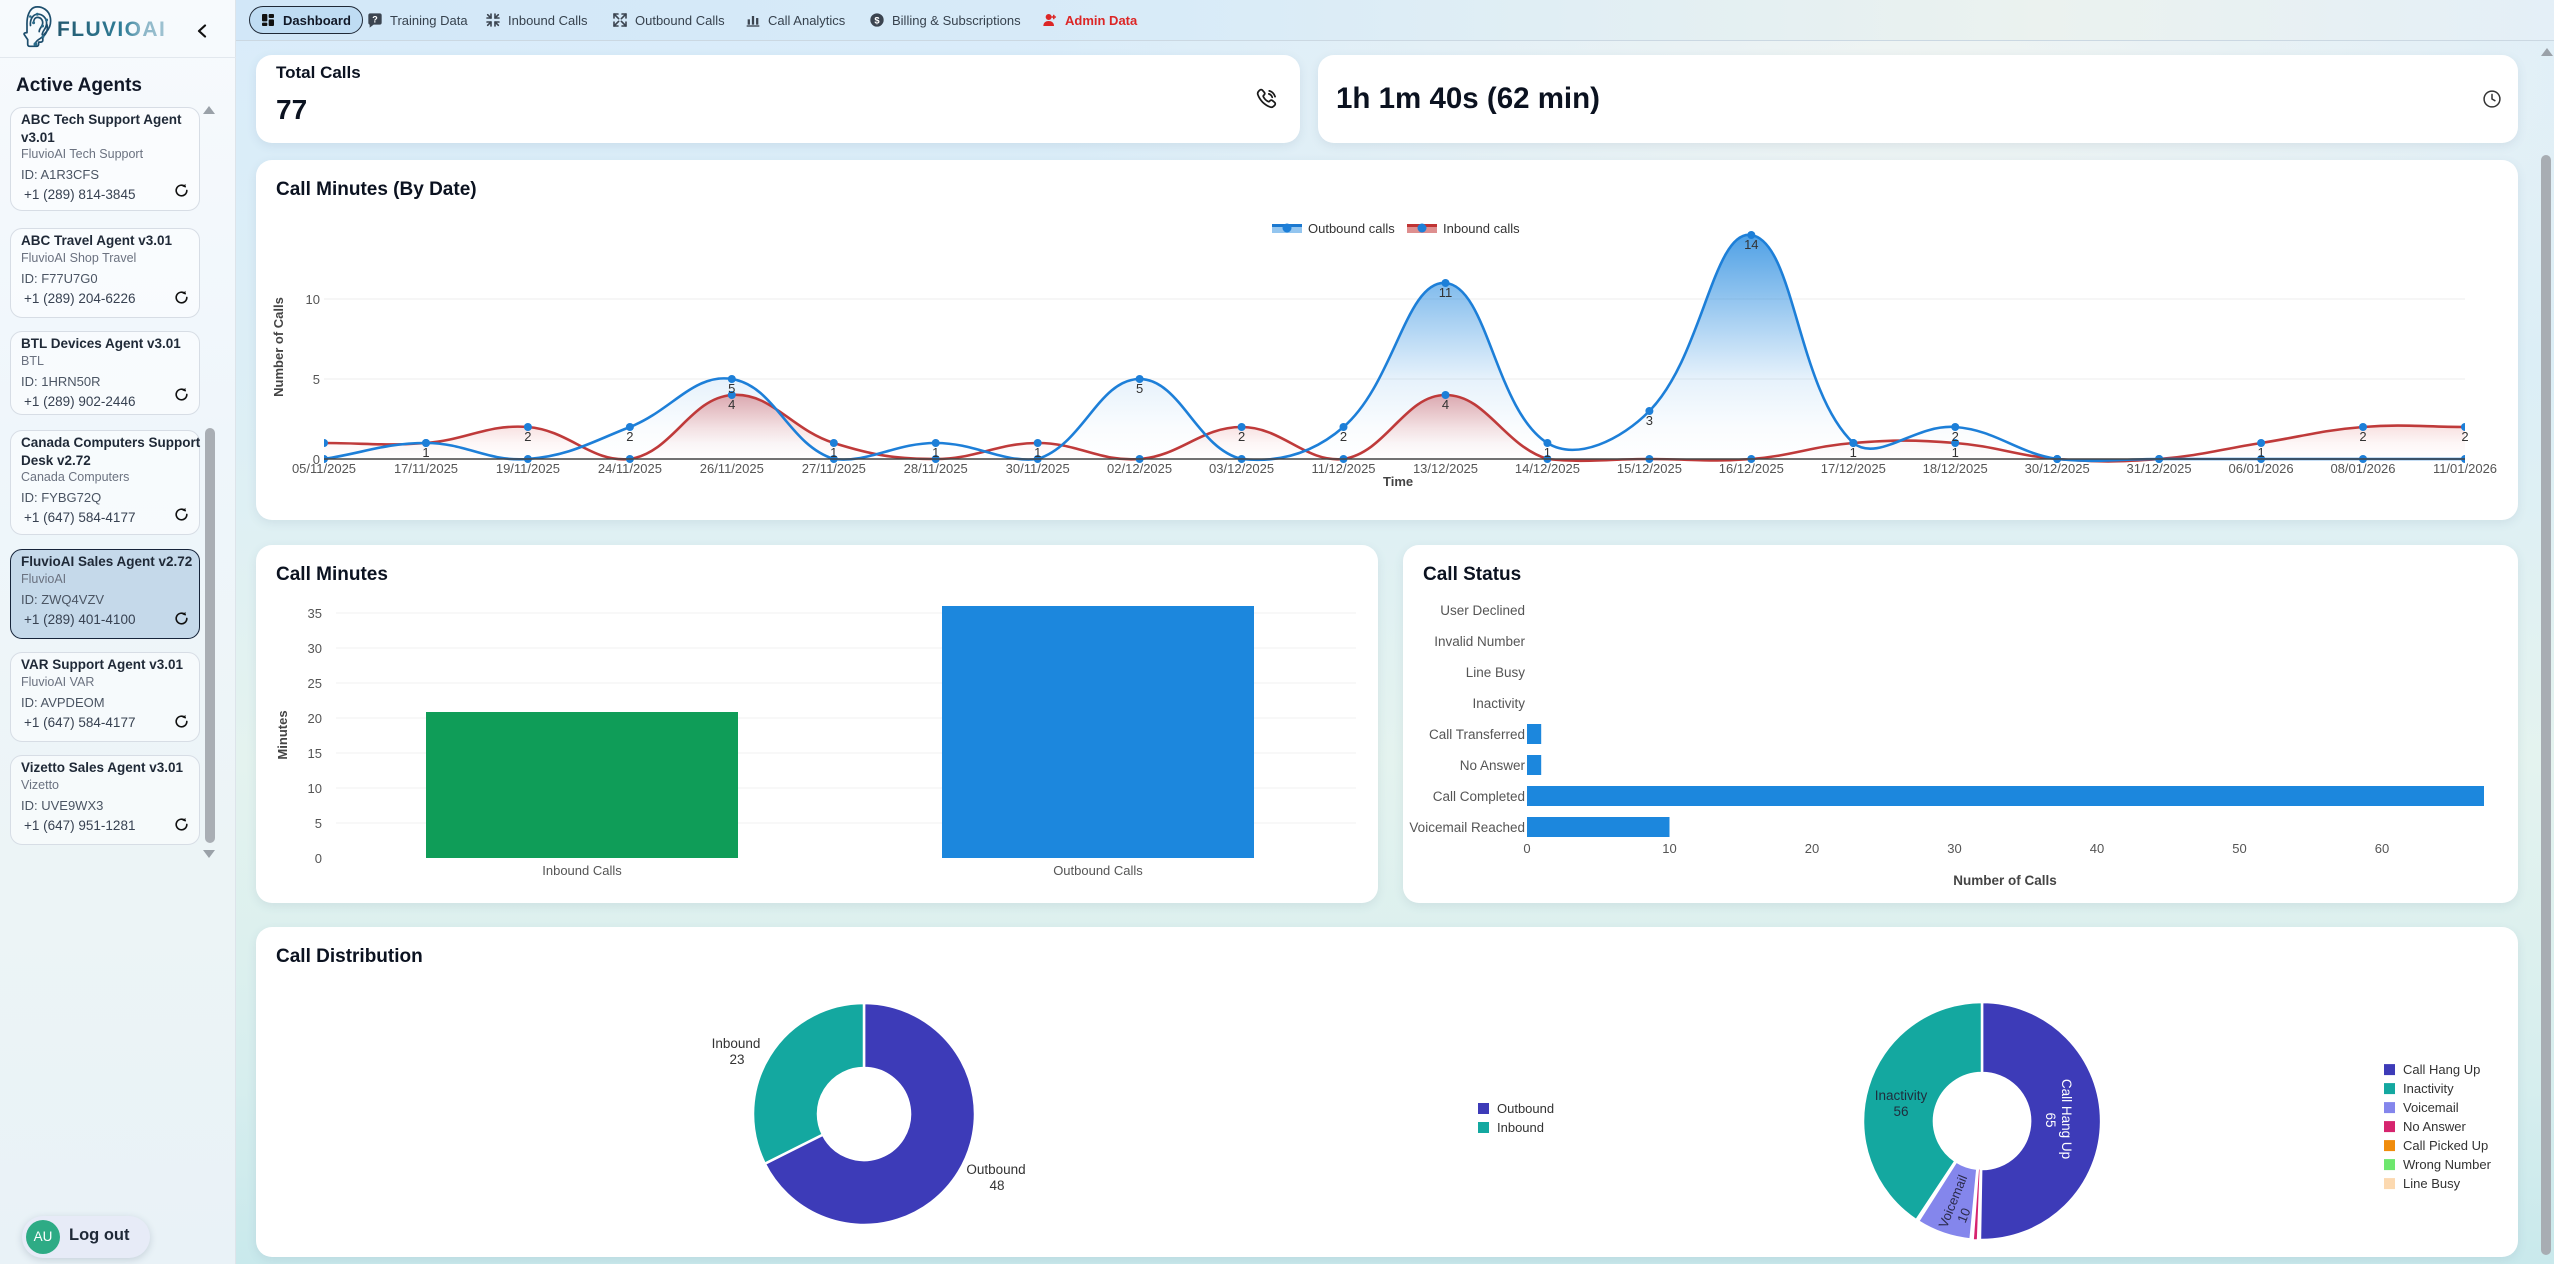  What do you see at coordinates (1445, 468) in the screenshot?
I see `svg-text: 13/12/2025` at bounding box center [1445, 468].